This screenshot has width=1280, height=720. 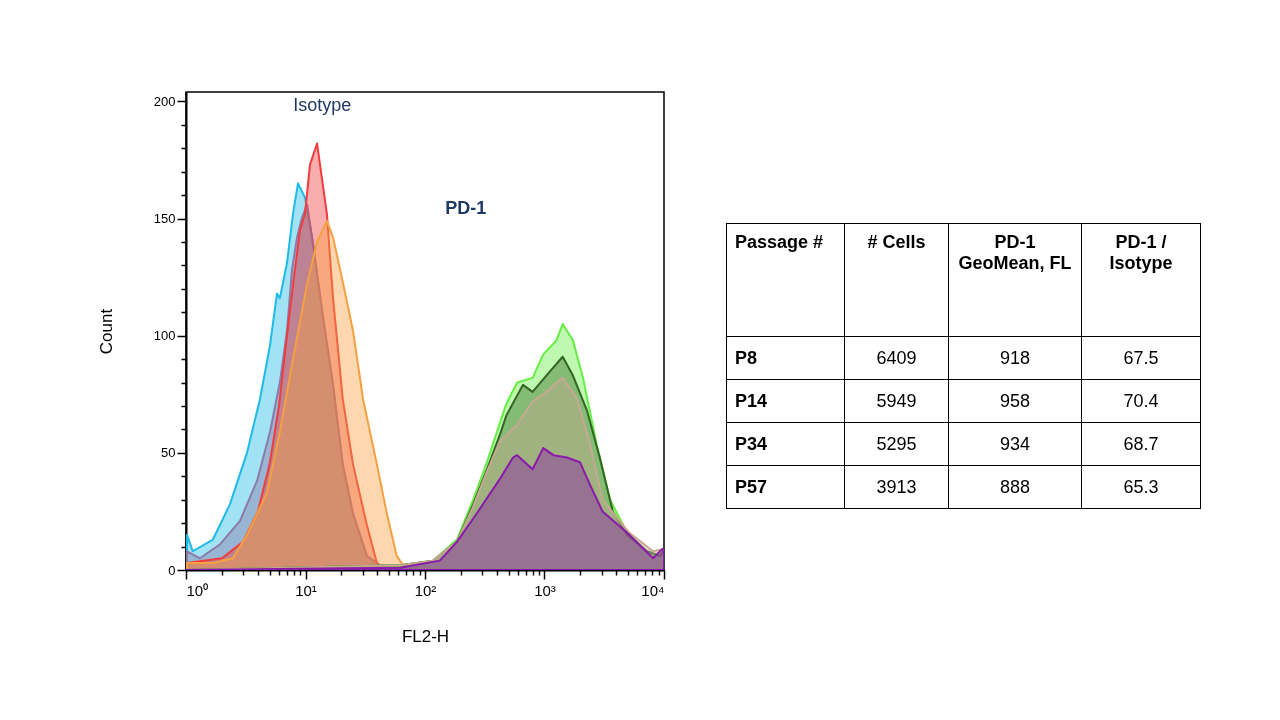 What do you see at coordinates (425, 636) in the screenshot?
I see `x-axis-title: FL2-H` at bounding box center [425, 636].